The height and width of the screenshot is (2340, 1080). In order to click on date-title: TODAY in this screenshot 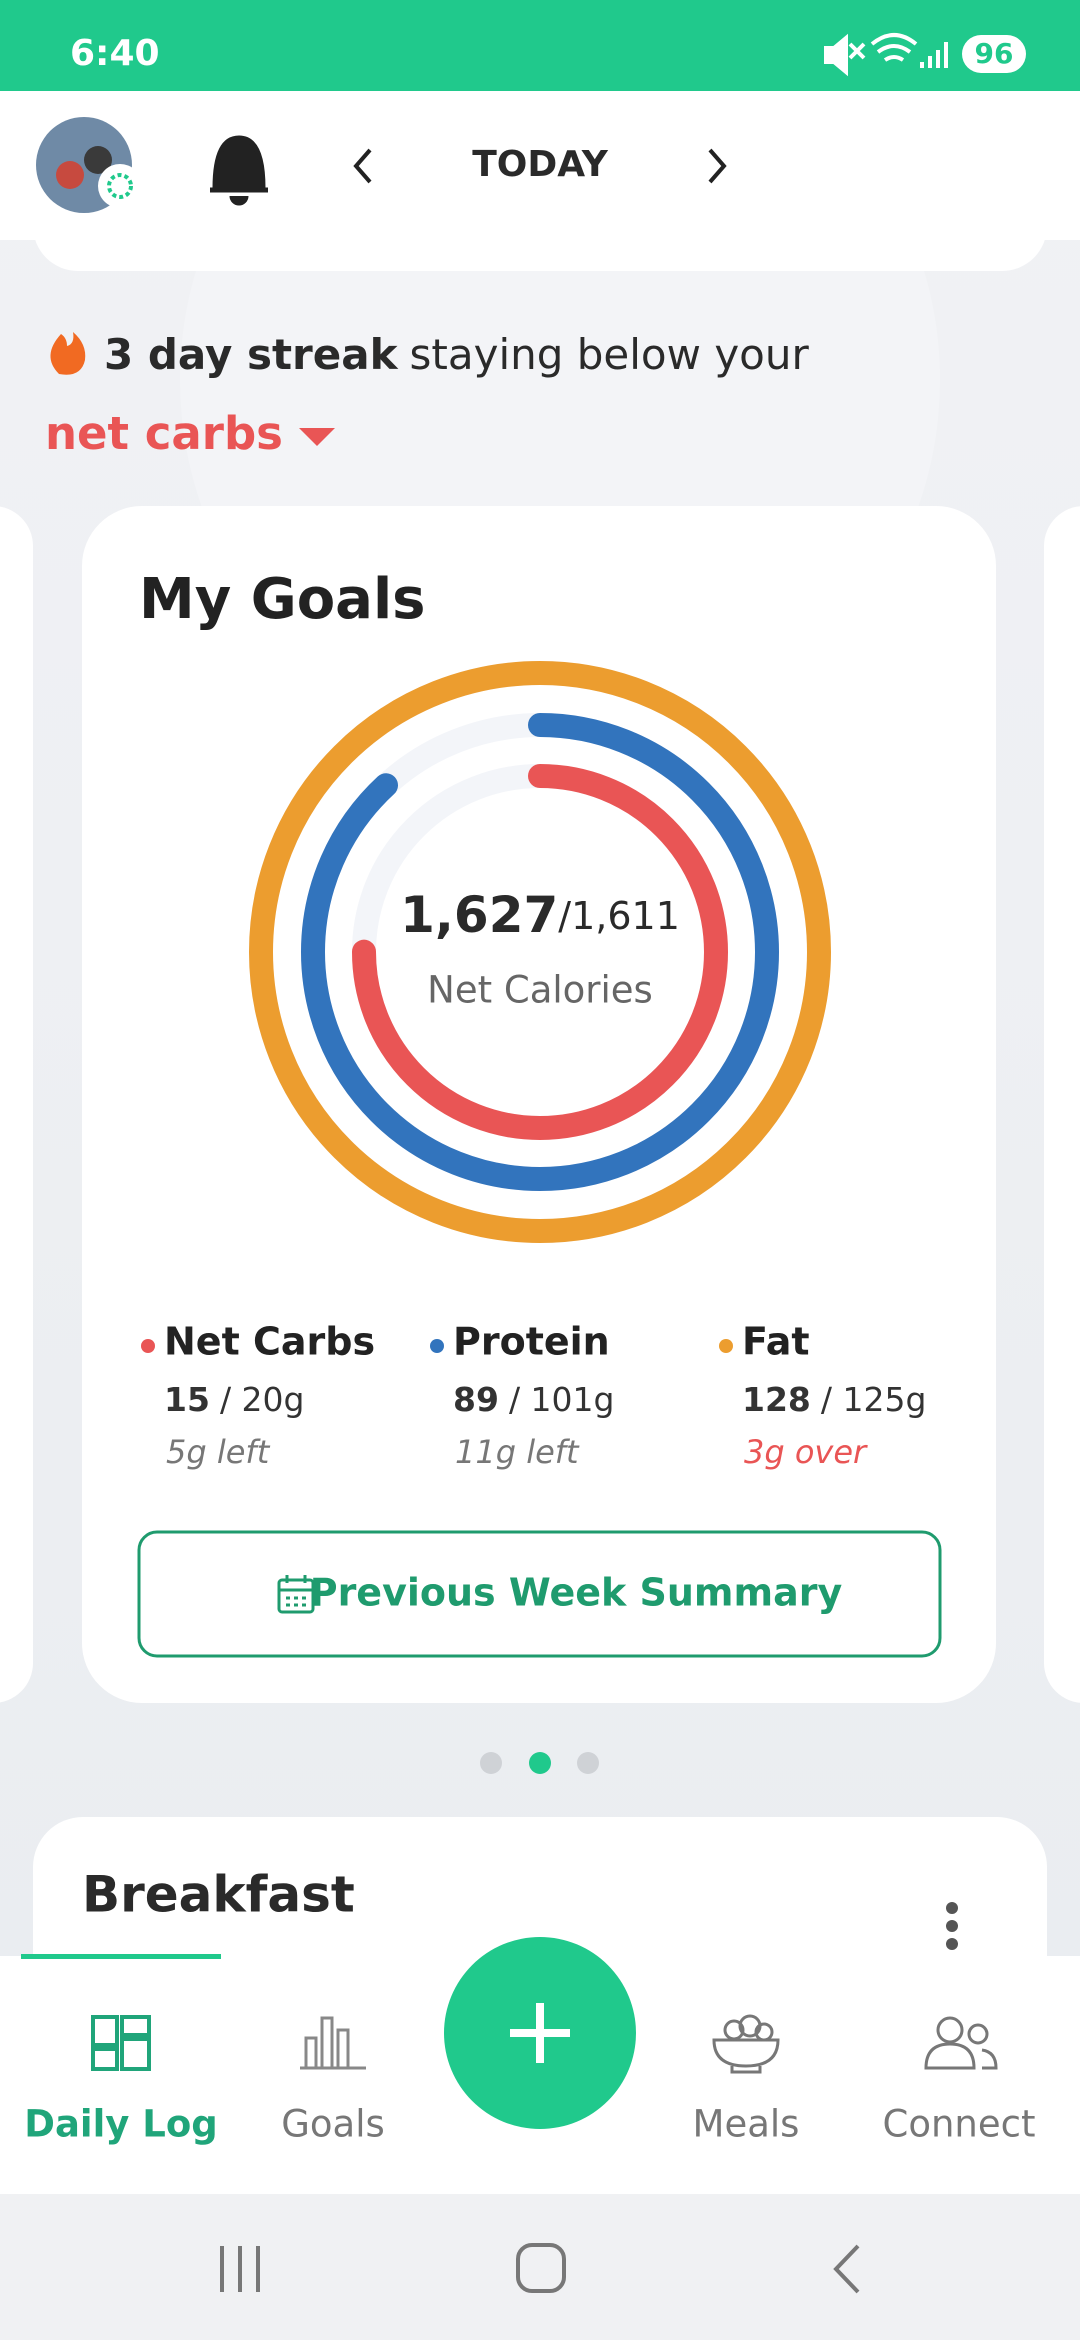, I will do `click(540, 164)`.